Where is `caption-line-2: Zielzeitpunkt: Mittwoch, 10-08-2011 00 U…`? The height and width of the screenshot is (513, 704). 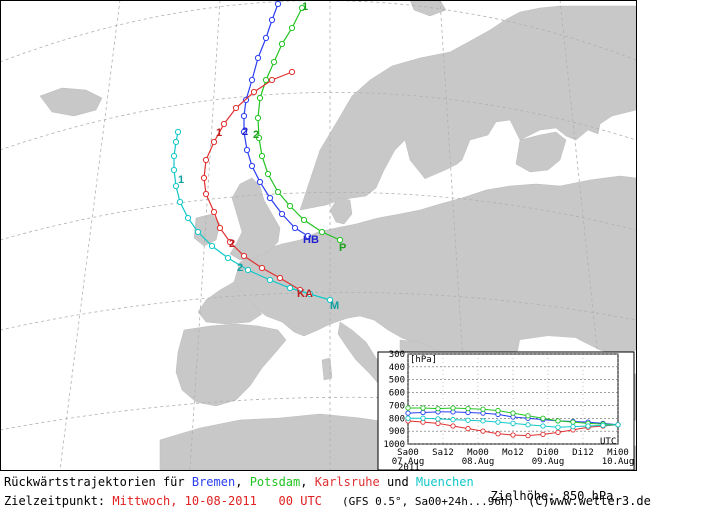 caption-line-2: Zielzeitpunkt: Mittwoch, 10-08-2011 00 U… is located at coordinates (163, 501).